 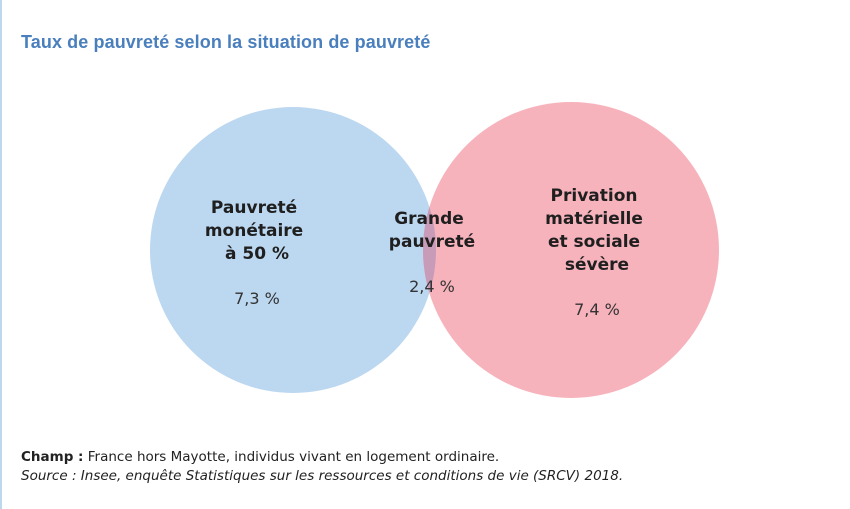 I want to click on left-label: Pauvreté monétaire à 50 %, so click(x=257, y=231).